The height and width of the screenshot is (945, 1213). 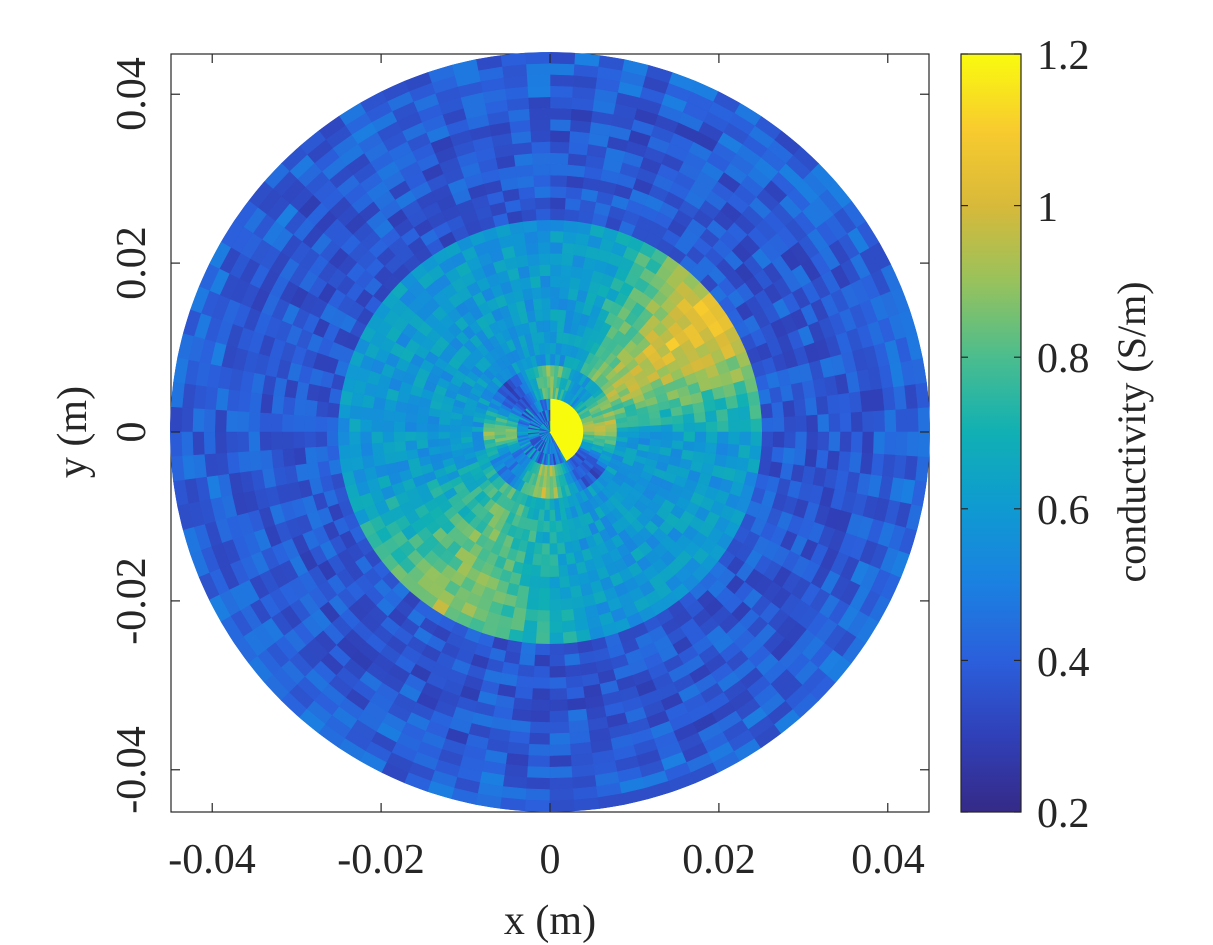 What do you see at coordinates (132, 435) in the screenshot?
I see `y-tick-labels: -0.04 -0.02 0 0.02 0.04` at bounding box center [132, 435].